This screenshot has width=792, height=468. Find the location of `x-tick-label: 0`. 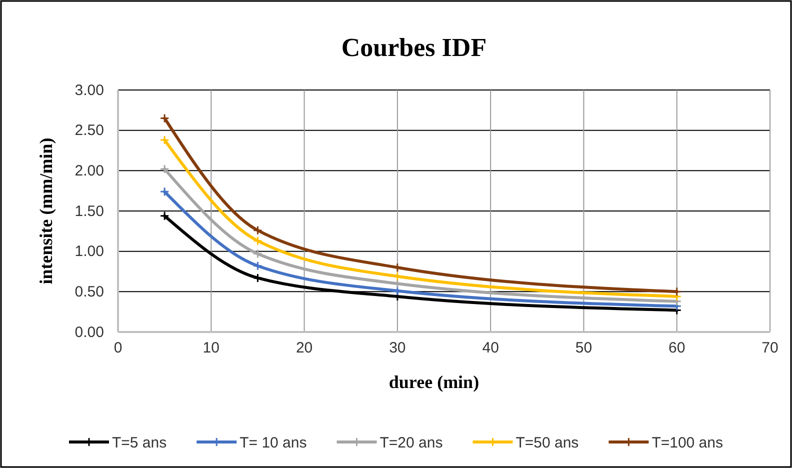

x-tick-label: 0 is located at coordinates (118, 348).